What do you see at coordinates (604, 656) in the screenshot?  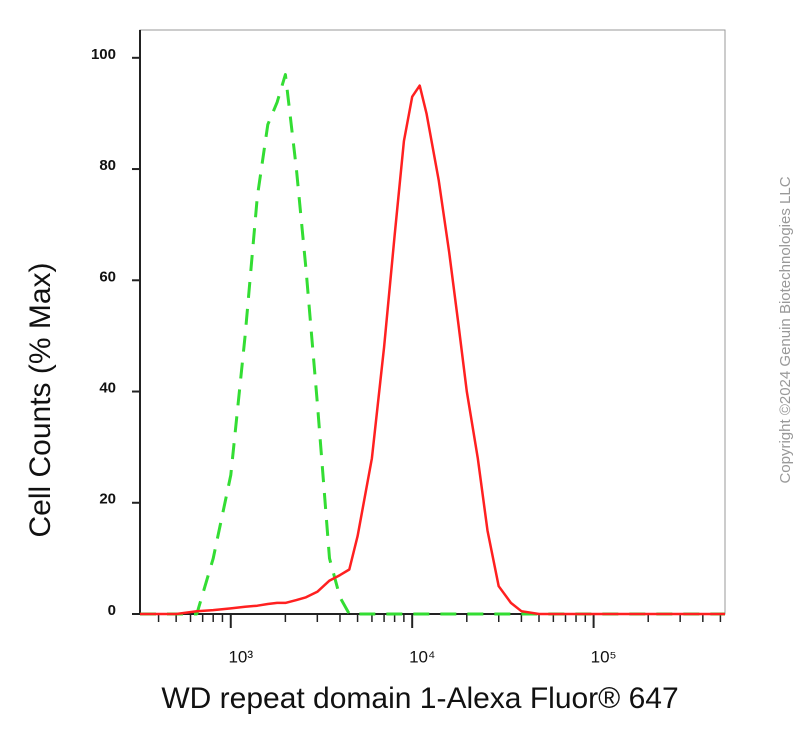 I see `x-tick-label: 10⁵` at bounding box center [604, 656].